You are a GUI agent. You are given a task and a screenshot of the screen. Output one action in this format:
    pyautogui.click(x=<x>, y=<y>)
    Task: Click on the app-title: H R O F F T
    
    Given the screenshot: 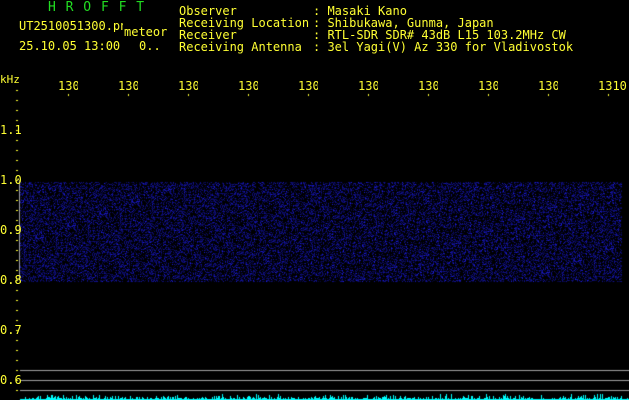 What is the action you would take?
    pyautogui.click(x=97, y=7)
    